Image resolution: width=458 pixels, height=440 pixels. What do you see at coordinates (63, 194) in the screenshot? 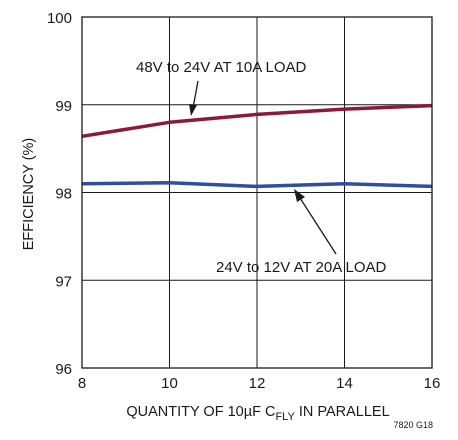
I see `y-tick-label-98: 98` at bounding box center [63, 194].